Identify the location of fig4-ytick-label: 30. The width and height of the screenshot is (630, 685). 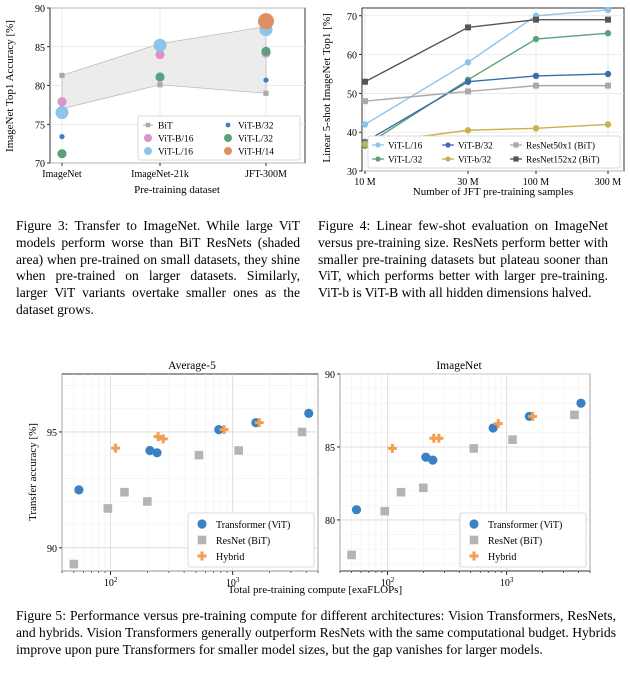
(352, 172).